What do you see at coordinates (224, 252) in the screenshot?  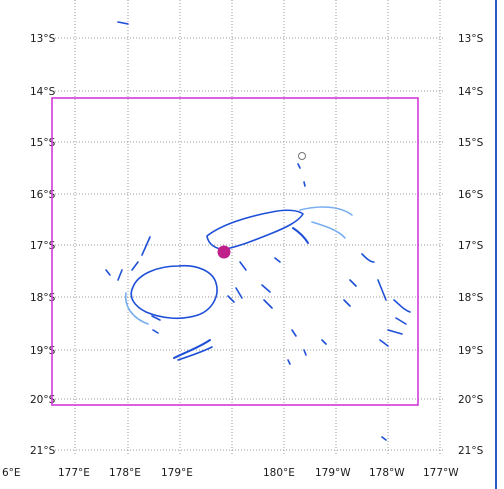 I see `location-marker` at bounding box center [224, 252].